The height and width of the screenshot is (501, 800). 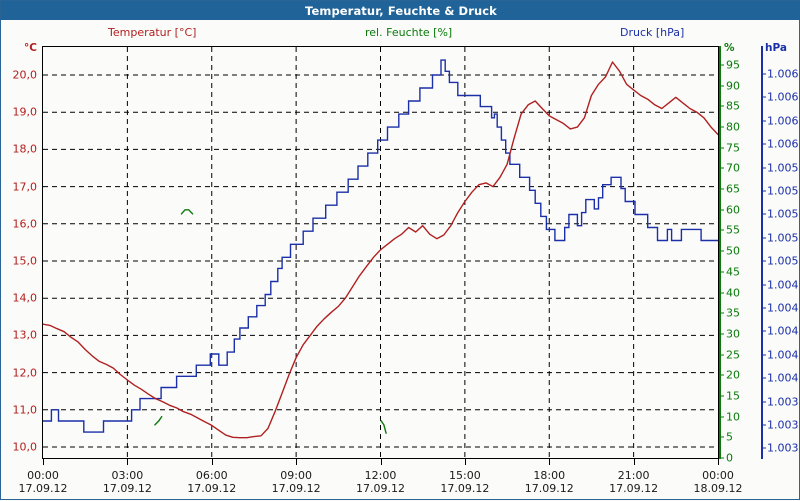 What do you see at coordinates (270, 321) in the screenshot?
I see `series-humidity` at bounding box center [270, 321].